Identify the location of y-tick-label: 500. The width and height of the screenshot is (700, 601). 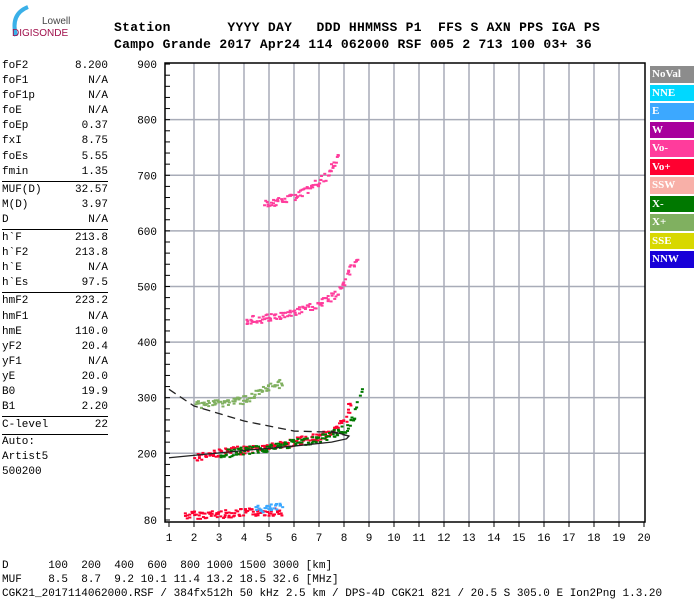
(147, 288).